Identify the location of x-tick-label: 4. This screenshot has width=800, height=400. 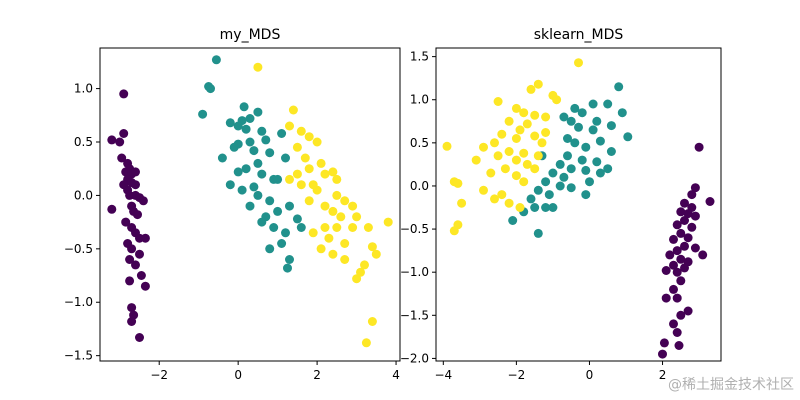
(396, 375).